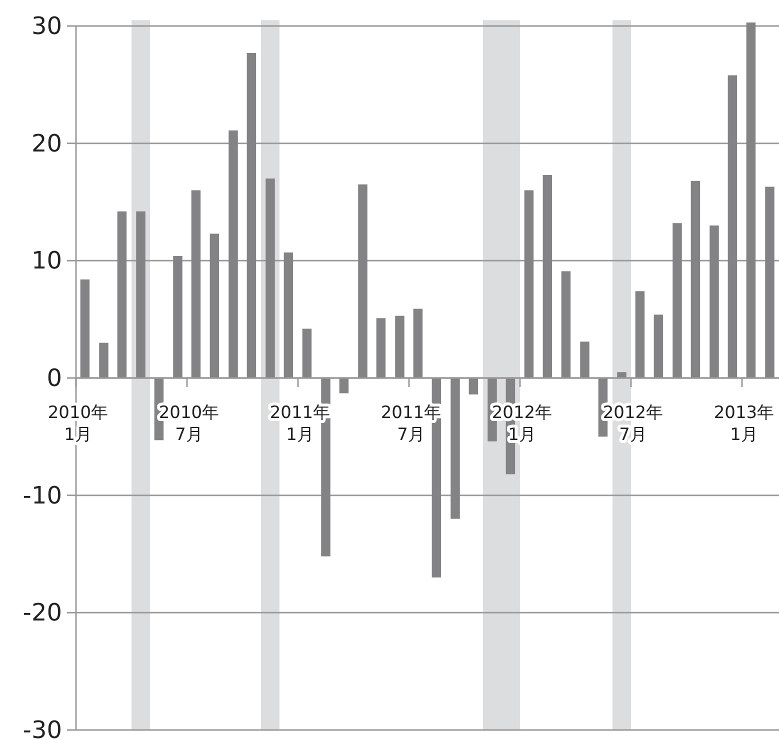 The height and width of the screenshot is (740, 779). Describe the element at coordinates (42, 612) in the screenshot. I see `y-tick-label: -20` at that location.